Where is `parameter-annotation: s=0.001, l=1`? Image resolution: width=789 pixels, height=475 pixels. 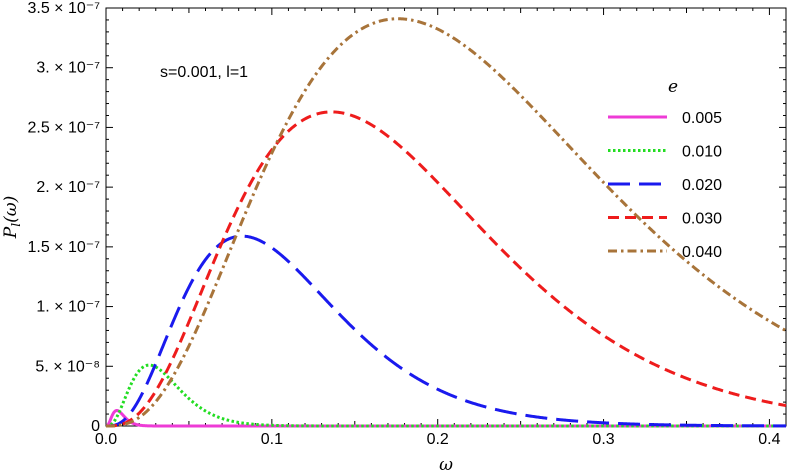
parameter-annotation: s=0.001, l=1 is located at coordinates (204, 72).